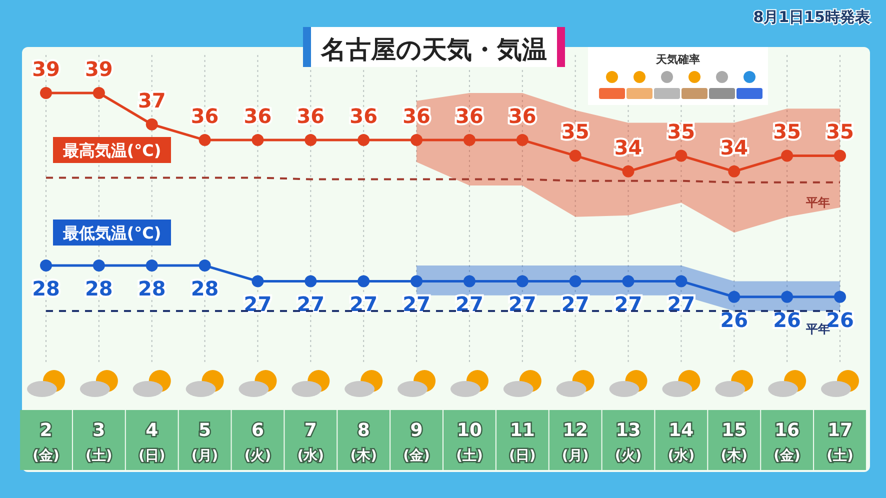  I want to click on x-tick-label: 11 (日), so click(522, 442).